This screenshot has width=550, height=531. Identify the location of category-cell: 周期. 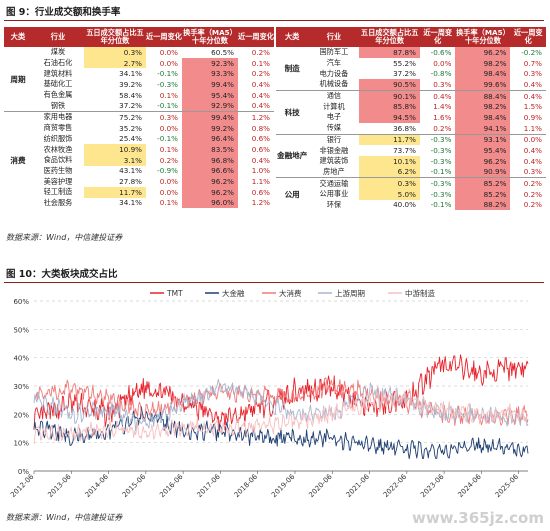
(18, 79).